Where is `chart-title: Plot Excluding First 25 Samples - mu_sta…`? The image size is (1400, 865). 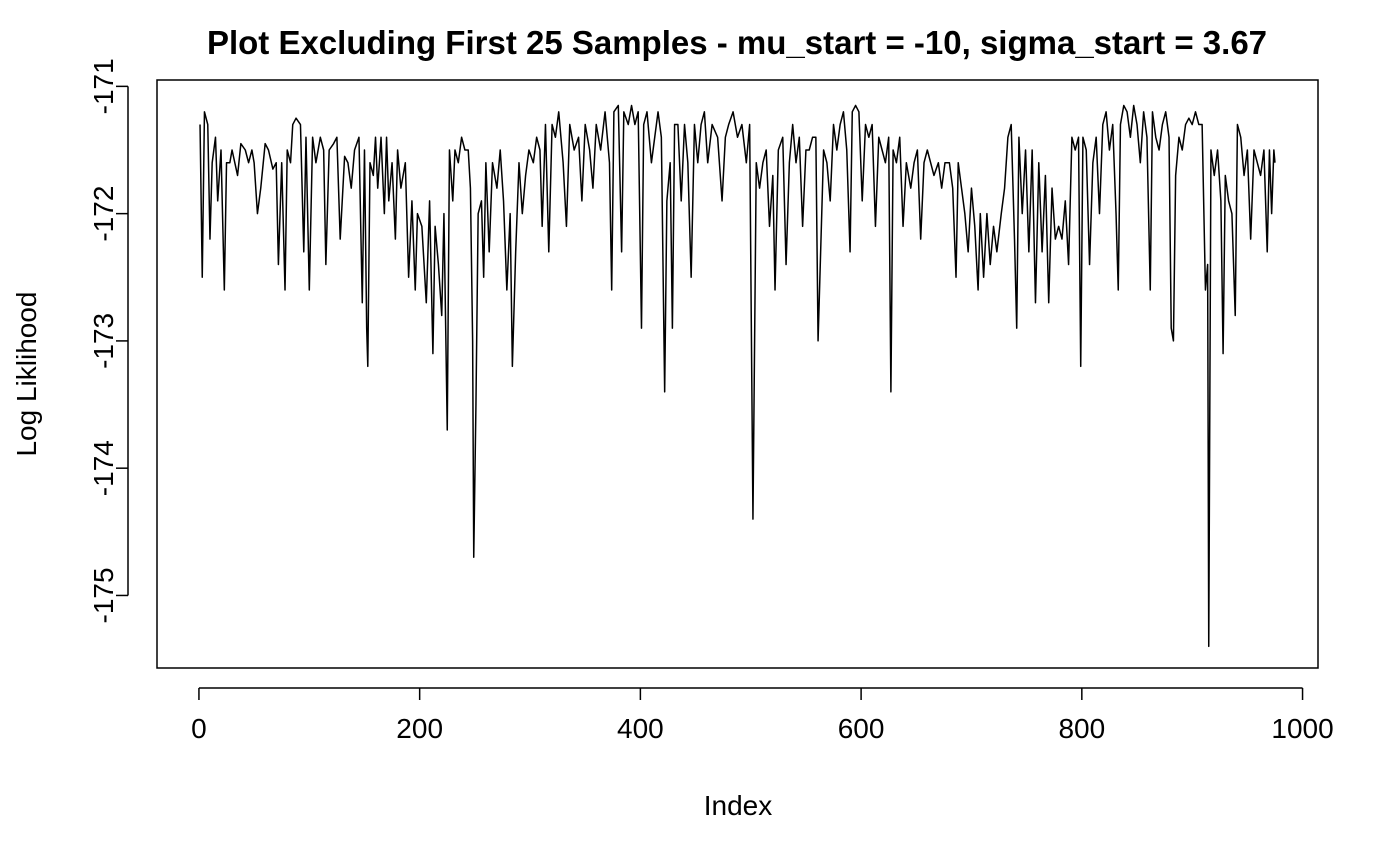
chart-title: Plot Excluding First 25 Samples - mu_sta… is located at coordinates (737, 42).